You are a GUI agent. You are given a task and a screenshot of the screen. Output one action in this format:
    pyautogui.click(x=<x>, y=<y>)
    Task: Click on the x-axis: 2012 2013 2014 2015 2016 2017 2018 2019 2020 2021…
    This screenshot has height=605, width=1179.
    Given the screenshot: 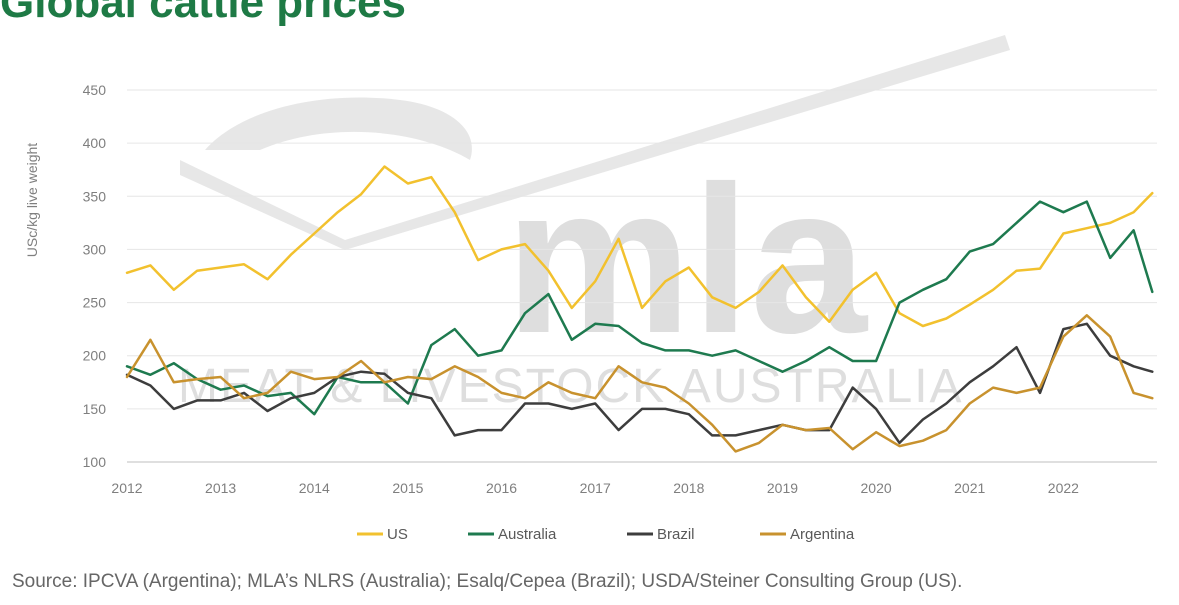 What is the action you would take?
    pyautogui.click(x=595, y=488)
    